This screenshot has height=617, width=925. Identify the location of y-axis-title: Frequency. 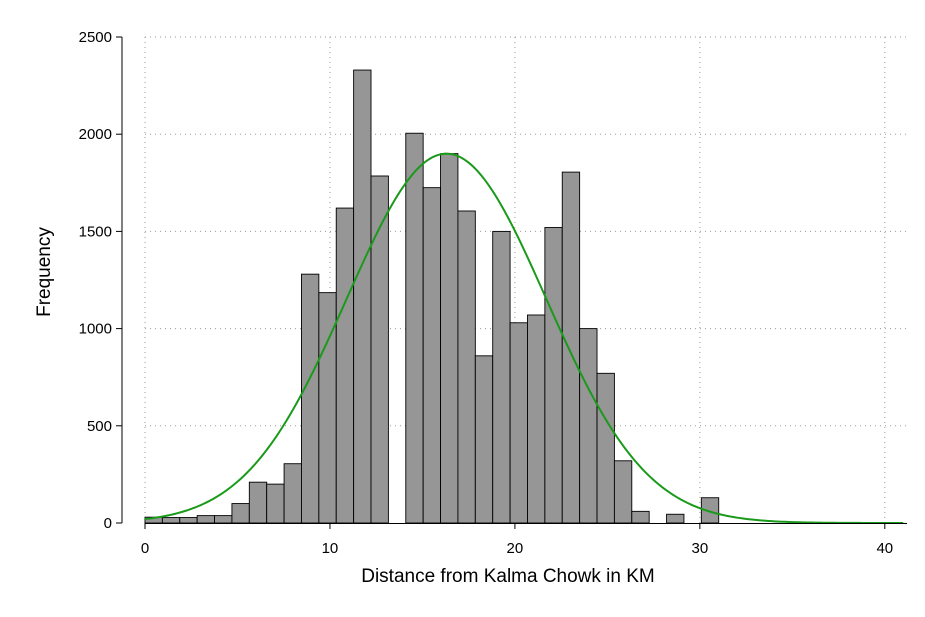
(44, 272).